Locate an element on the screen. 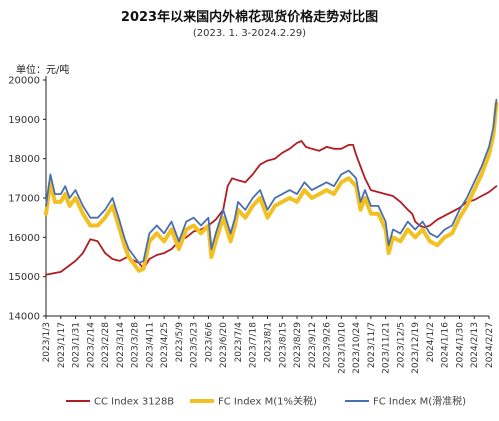  x-tick-label: 2023/3/14 is located at coordinates (121, 345).